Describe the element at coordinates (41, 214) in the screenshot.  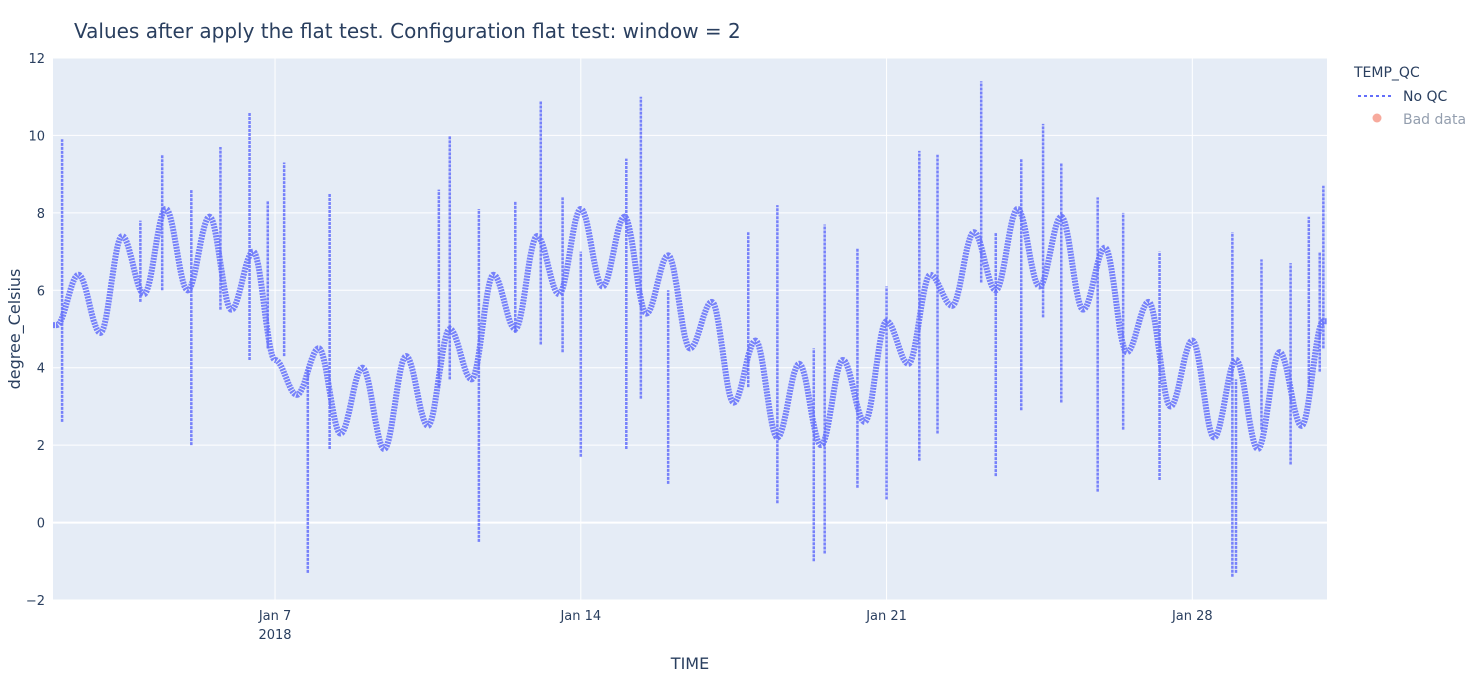
I see `y-tick-label: 8` at that location.